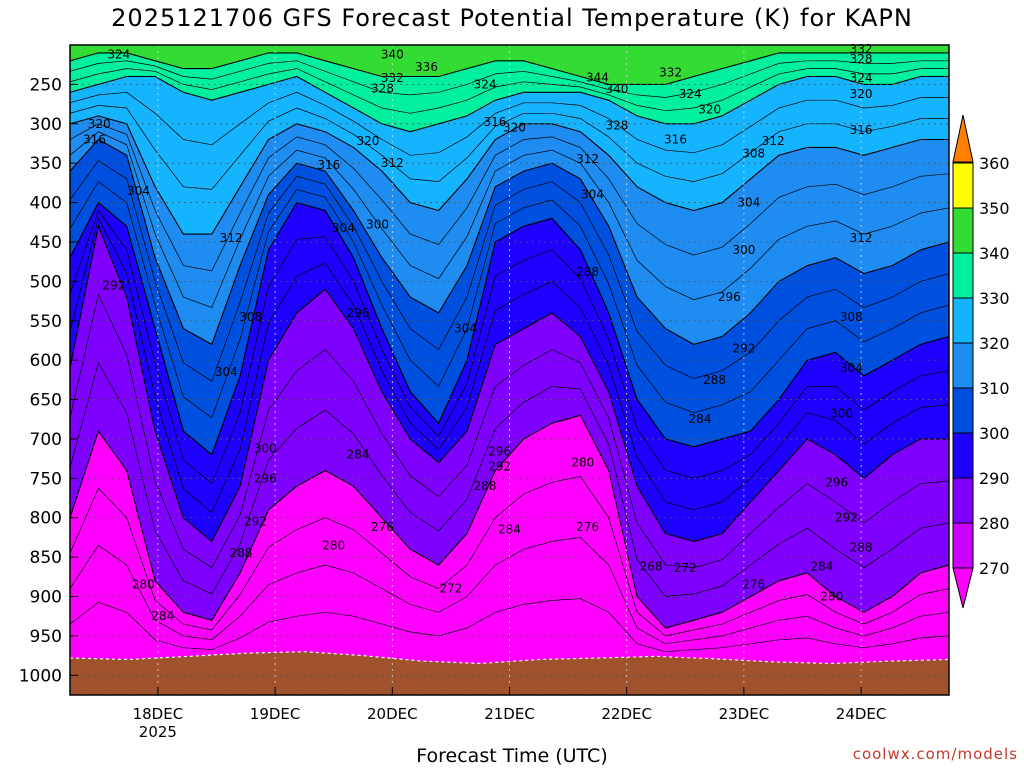  What do you see at coordinates (46, 361) in the screenshot?
I see `y-tick-label: 600` at bounding box center [46, 361].